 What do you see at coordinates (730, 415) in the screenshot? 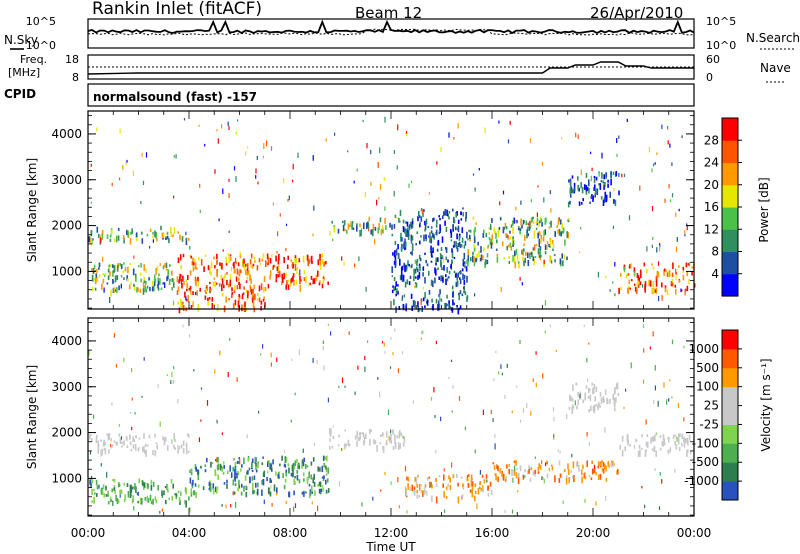
I see `colorbar-segment` at bounding box center [730, 415].